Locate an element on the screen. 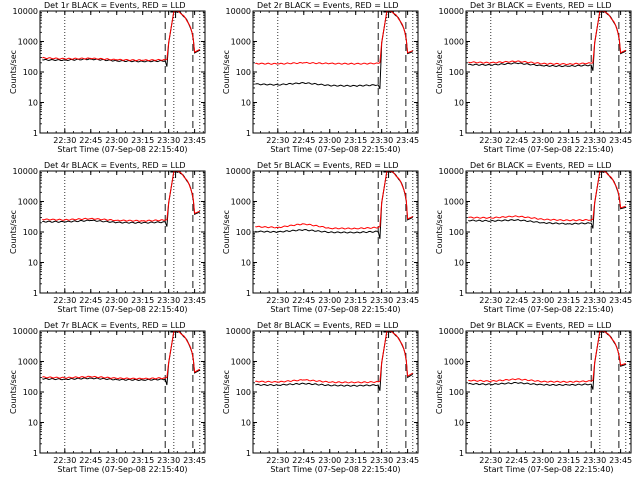 Image resolution: width=640 pixels, height=480 pixels. panel-title: Det 1r BLACK = Events, RED = LLD is located at coordinates (115, 5).